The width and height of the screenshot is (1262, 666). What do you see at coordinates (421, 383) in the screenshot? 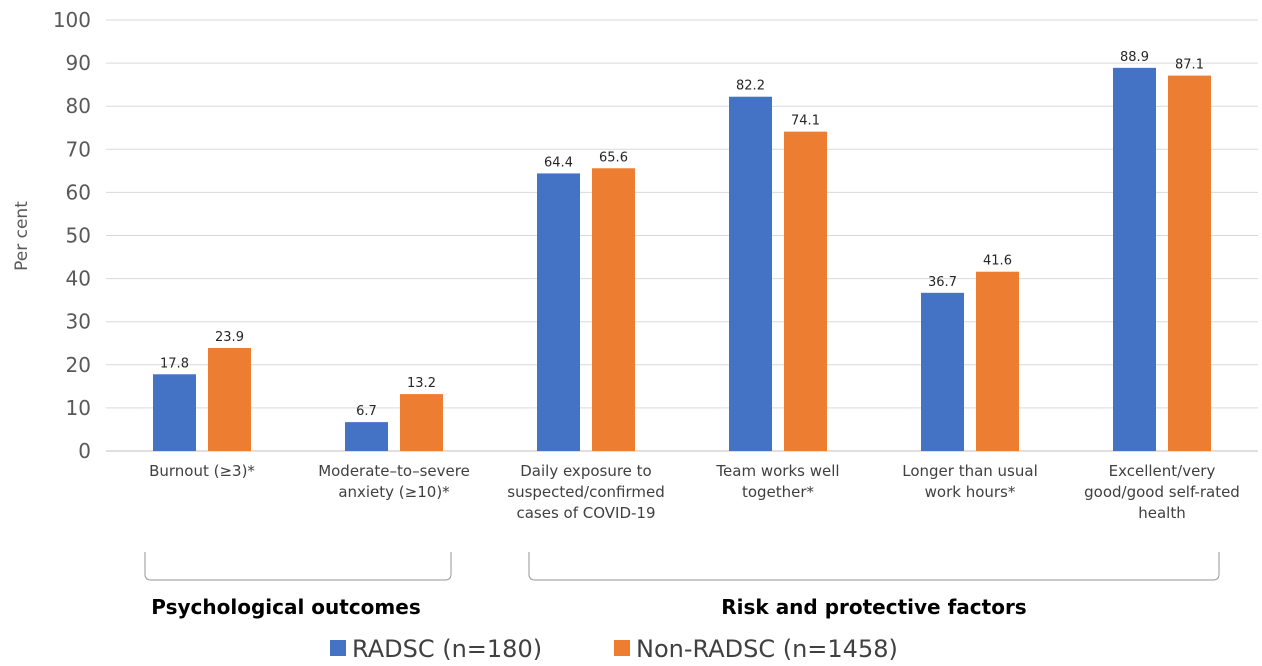
I see `data-label: 13.2` at bounding box center [421, 383].